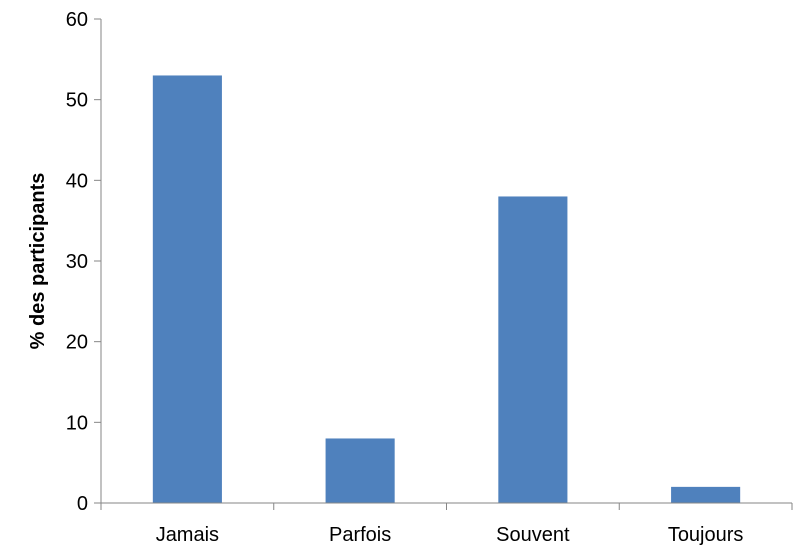  Describe the element at coordinates (38, 261) in the screenshot. I see `y-axis-title: % des participants` at that location.